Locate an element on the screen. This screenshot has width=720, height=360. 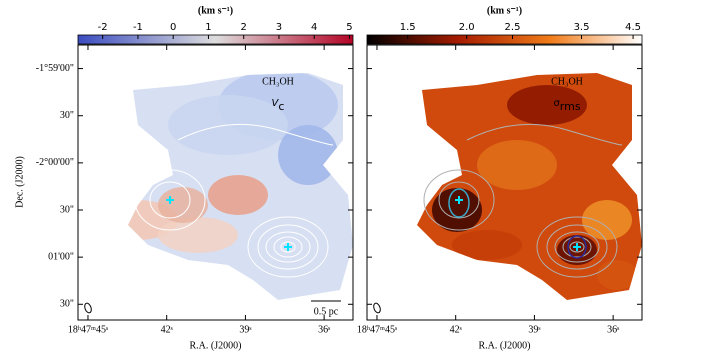
y-axis-label: Dec. (J2000) is located at coordinates (19, 182).